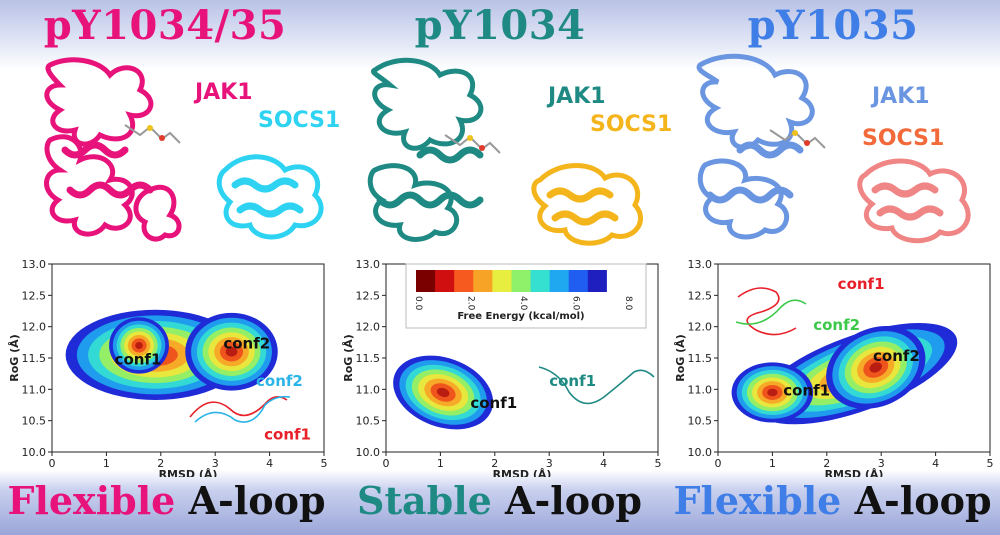 This screenshot has height=535, width=1000. I want to click on bottom-label-2-word1: Stable, so click(424, 500).